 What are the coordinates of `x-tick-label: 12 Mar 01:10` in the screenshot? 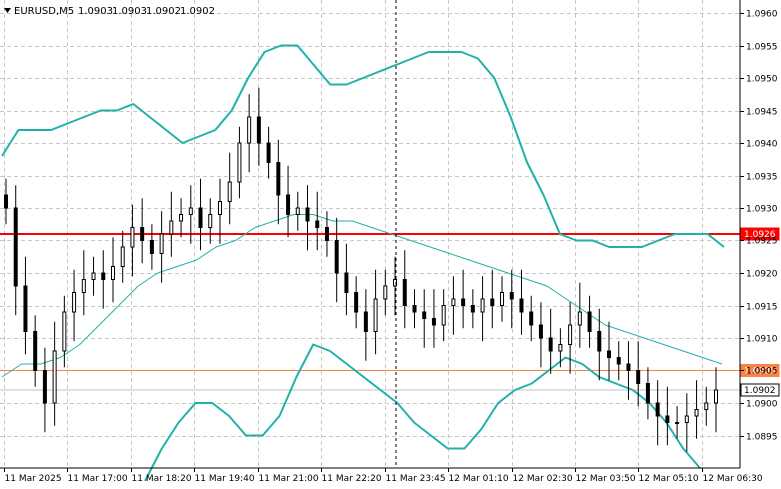 It's located at (479, 479).